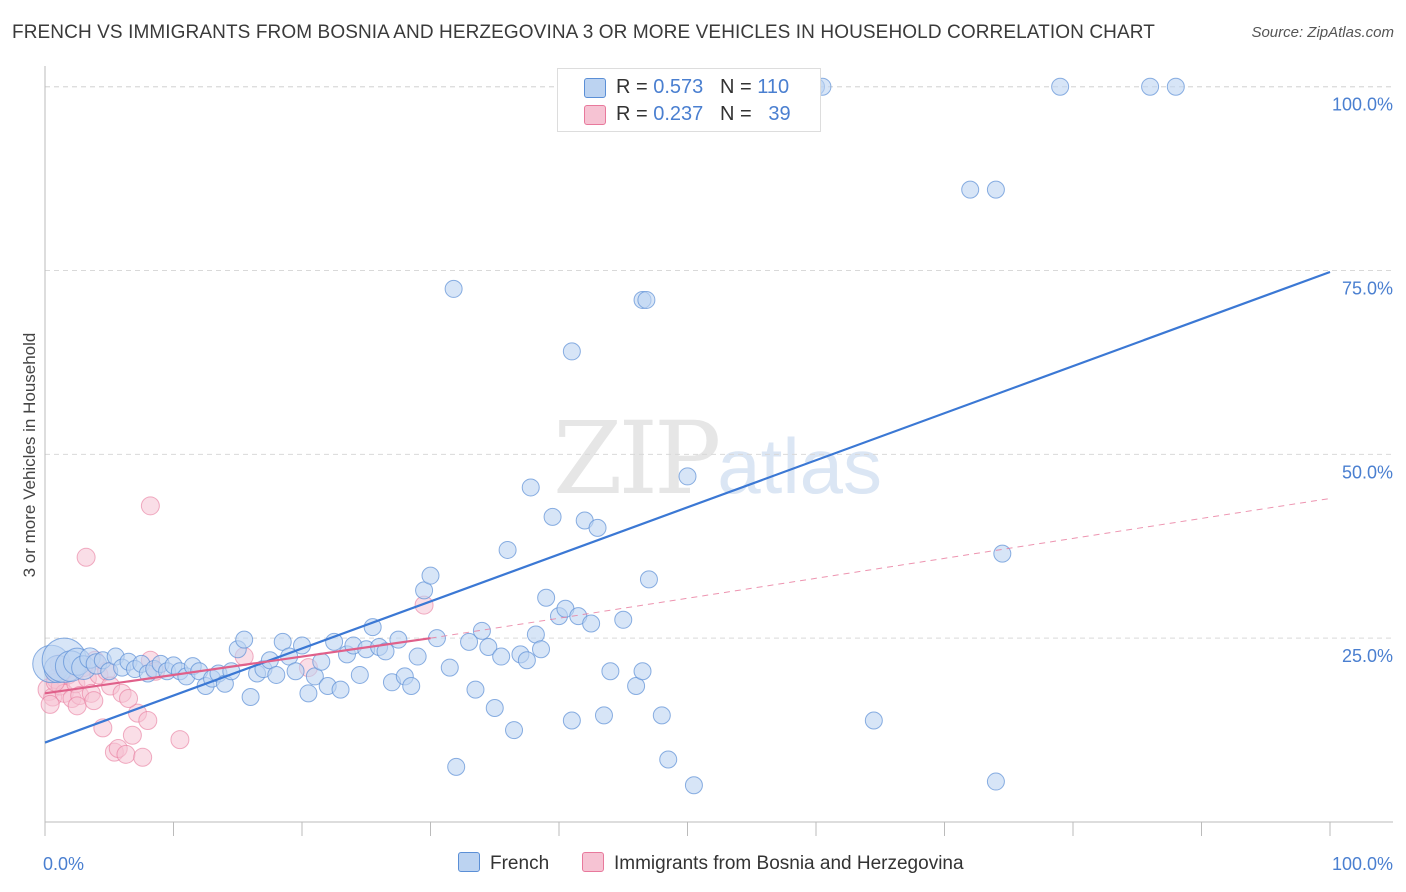 The height and width of the screenshot is (892, 1406). Describe the element at coordinates (237, 666) in the screenshot. I see `bosnia-trend-line` at that location.